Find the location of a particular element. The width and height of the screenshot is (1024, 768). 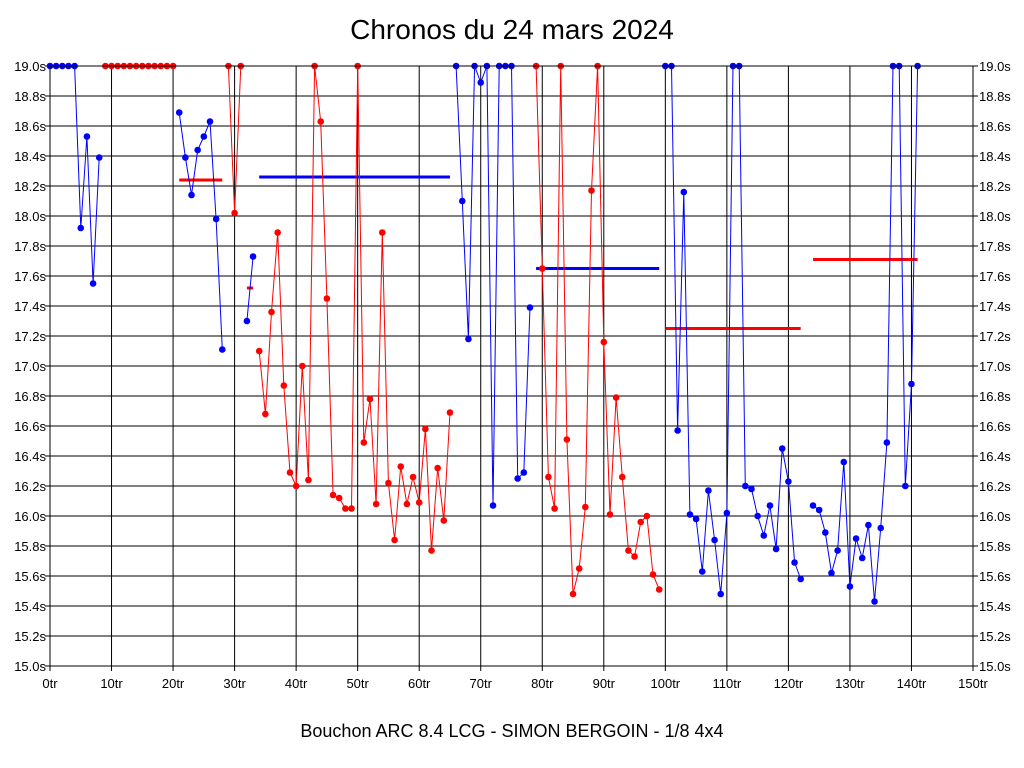

y-tick-label: 18.2s is located at coordinates (30, 186).